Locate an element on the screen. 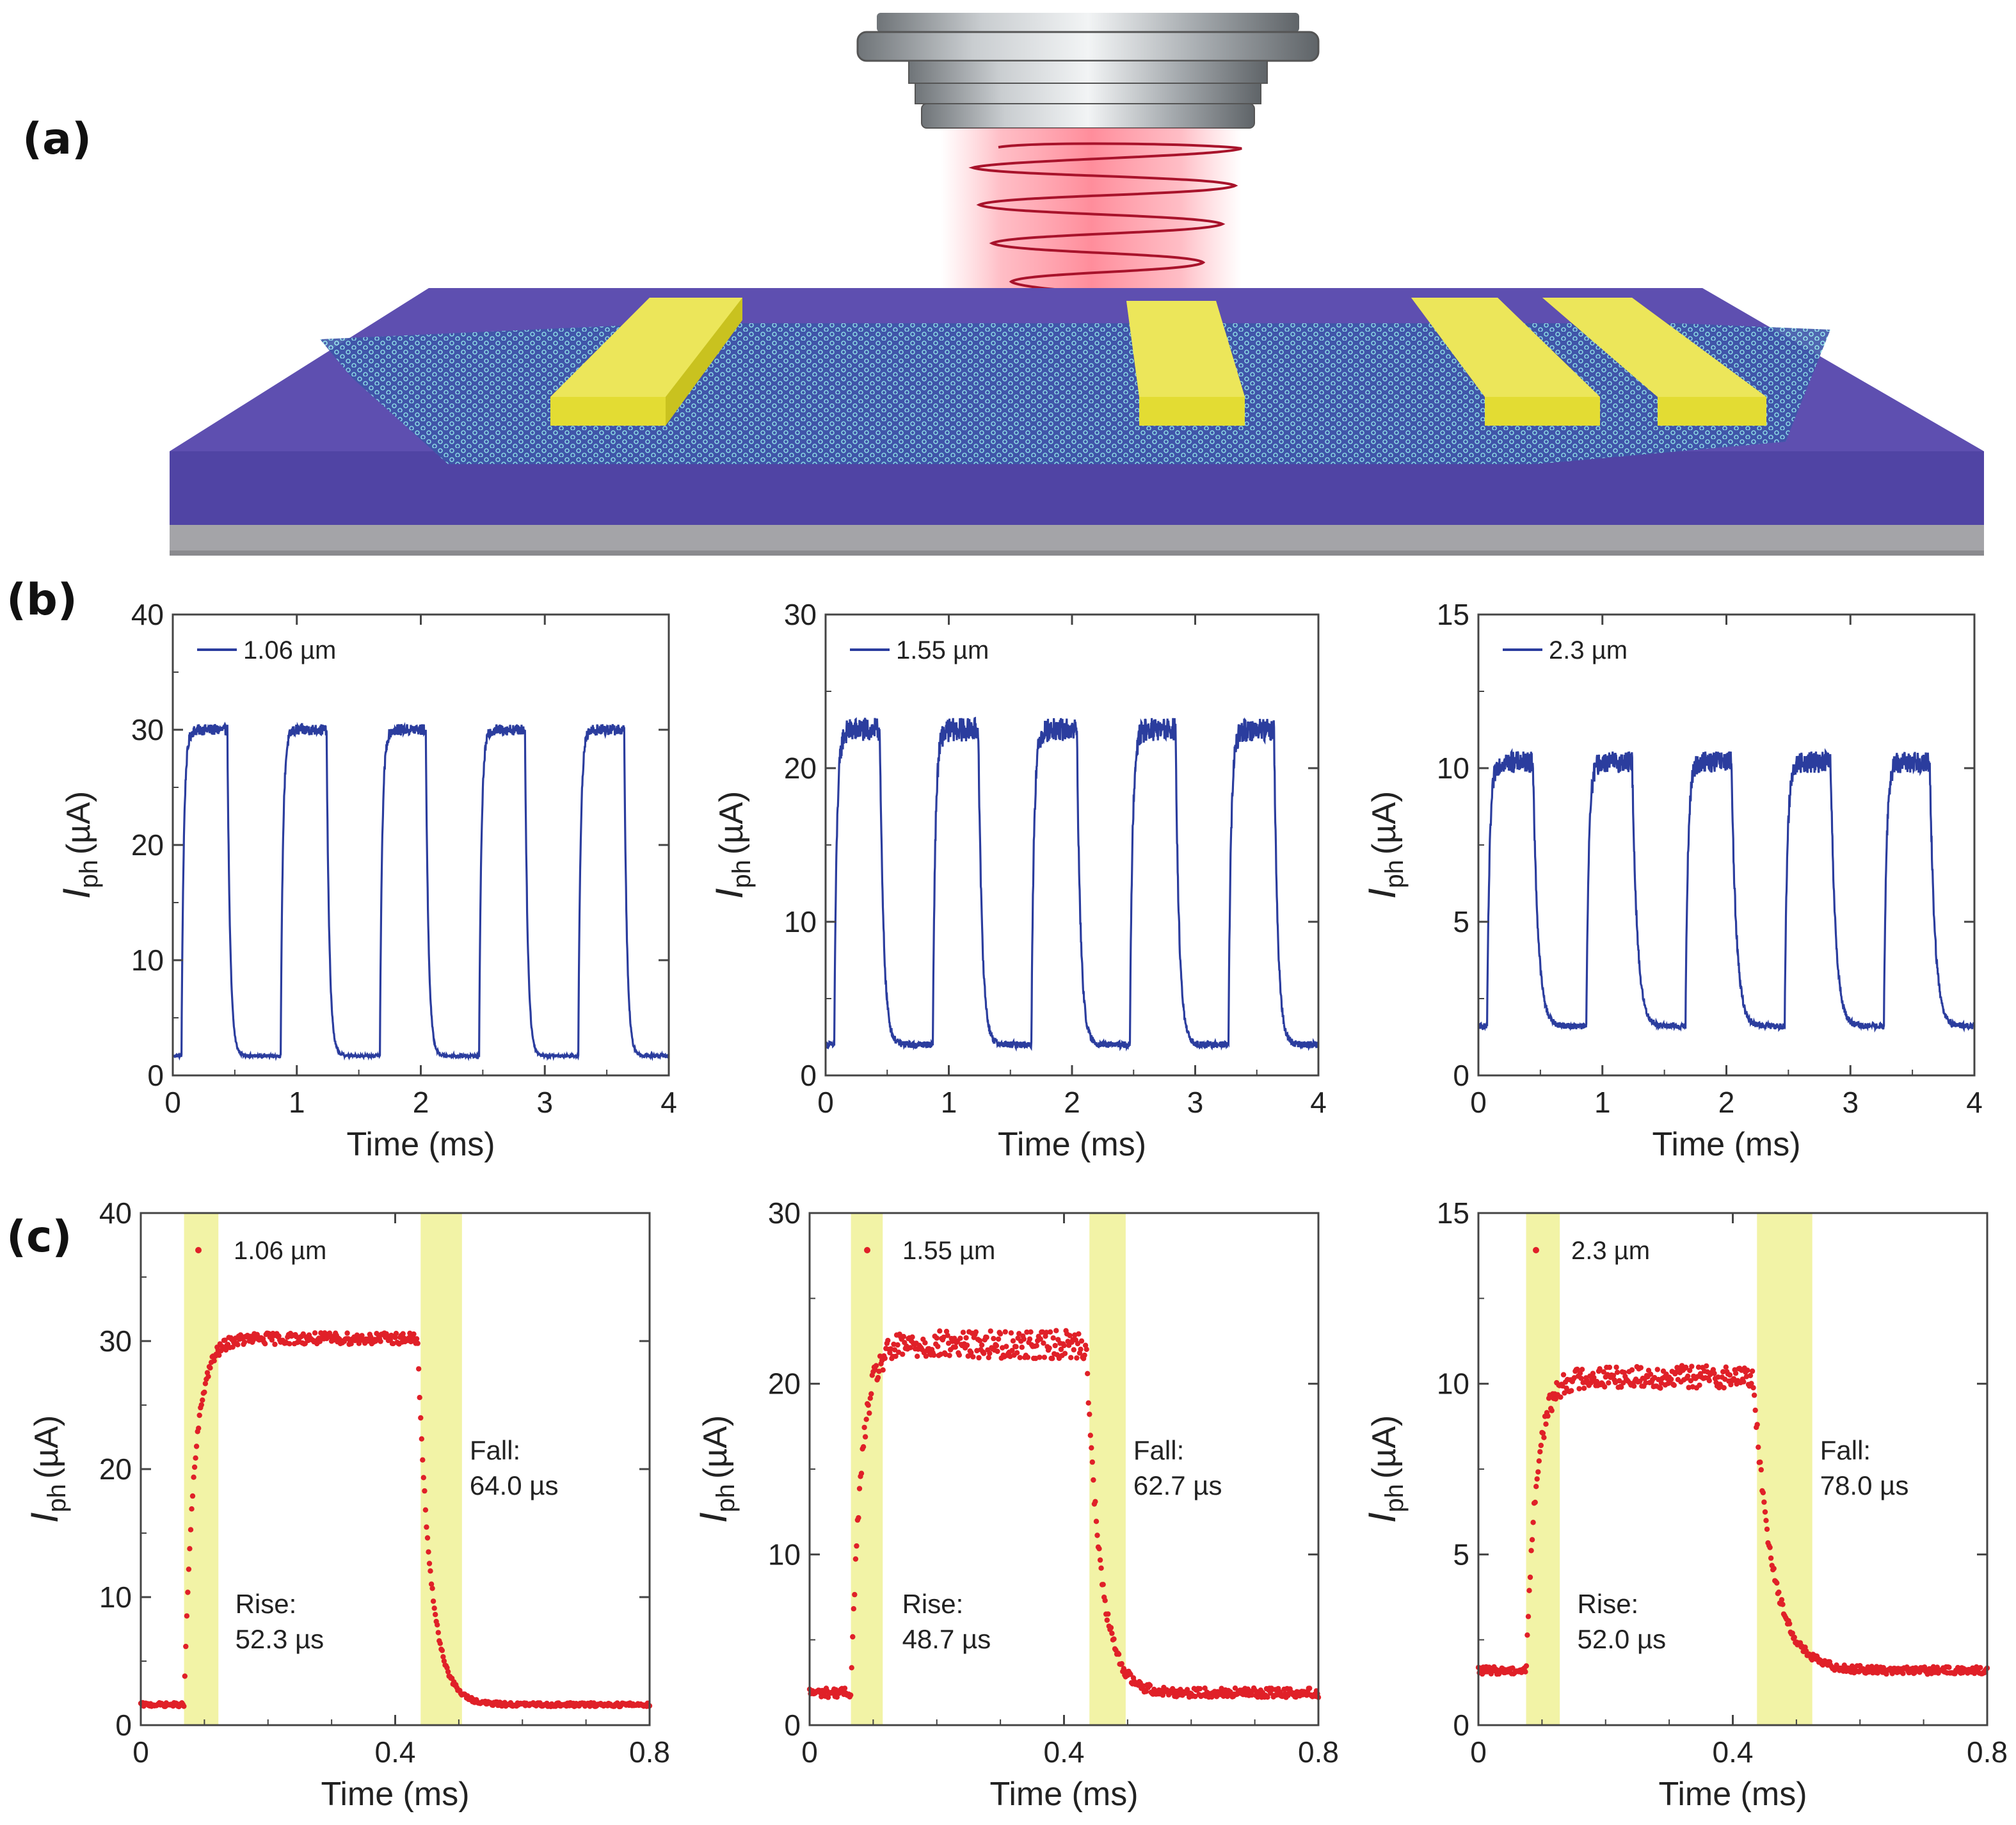 The image size is (2016, 1825). plot-frame is located at coordinates (1064, 1469).